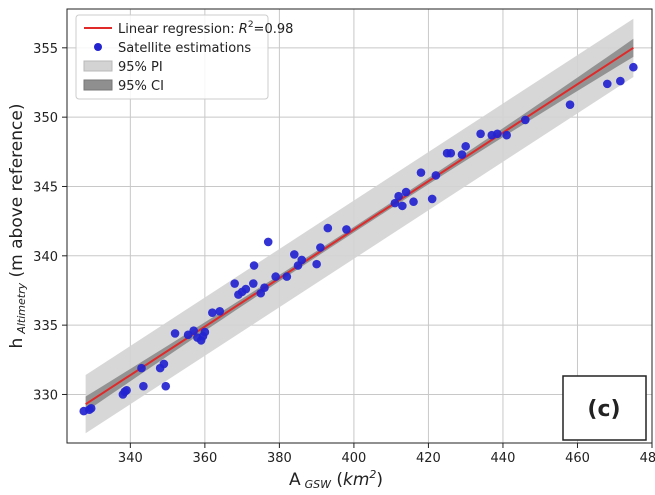 The width and height of the screenshot is (655, 495). What do you see at coordinates (372, 474) in the screenshot?
I see `x-axis-label-sup: 2` at bounding box center [372, 474].